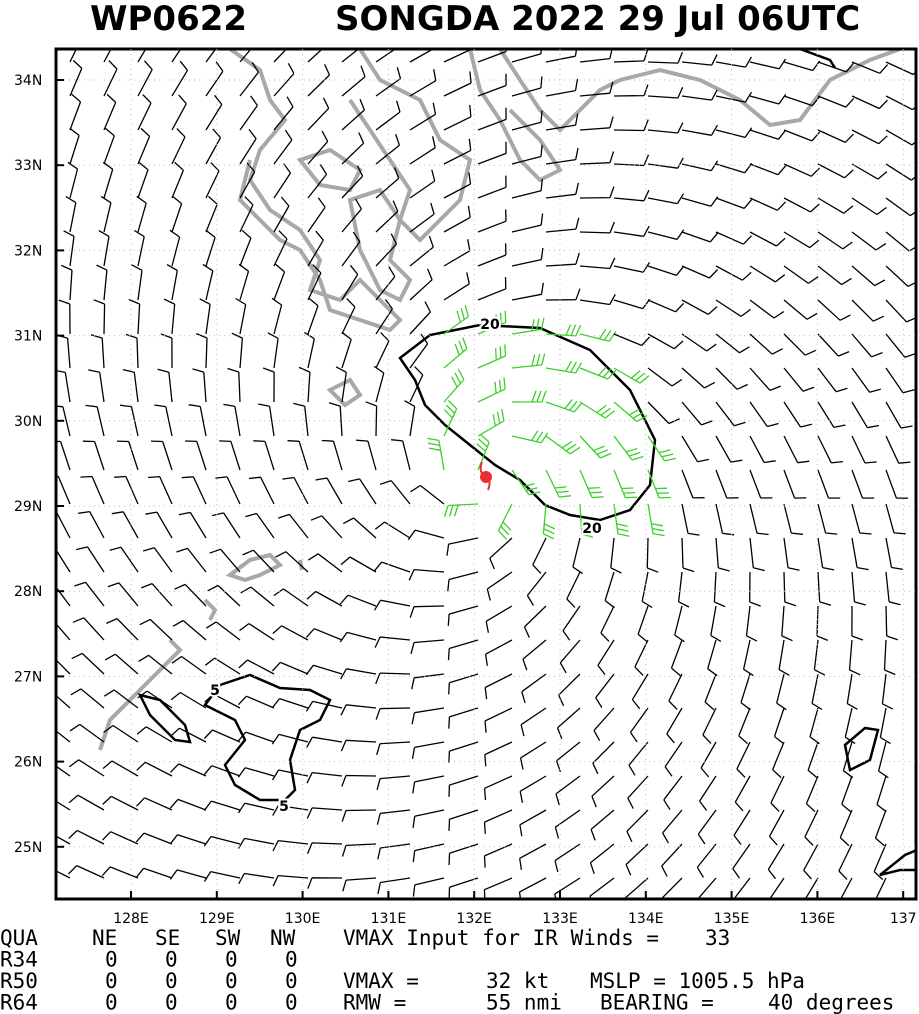 The height and width of the screenshot is (1014, 919). Describe the element at coordinates (646, 919) in the screenshot. I see `lon-label: 134E` at that location.